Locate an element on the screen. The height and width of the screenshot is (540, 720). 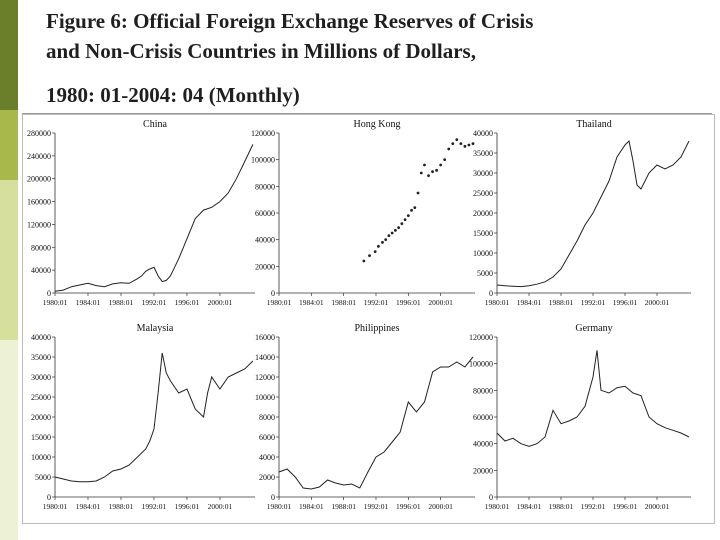
malaysia-x-tick-label: 1996:01 is located at coordinates (187, 506).